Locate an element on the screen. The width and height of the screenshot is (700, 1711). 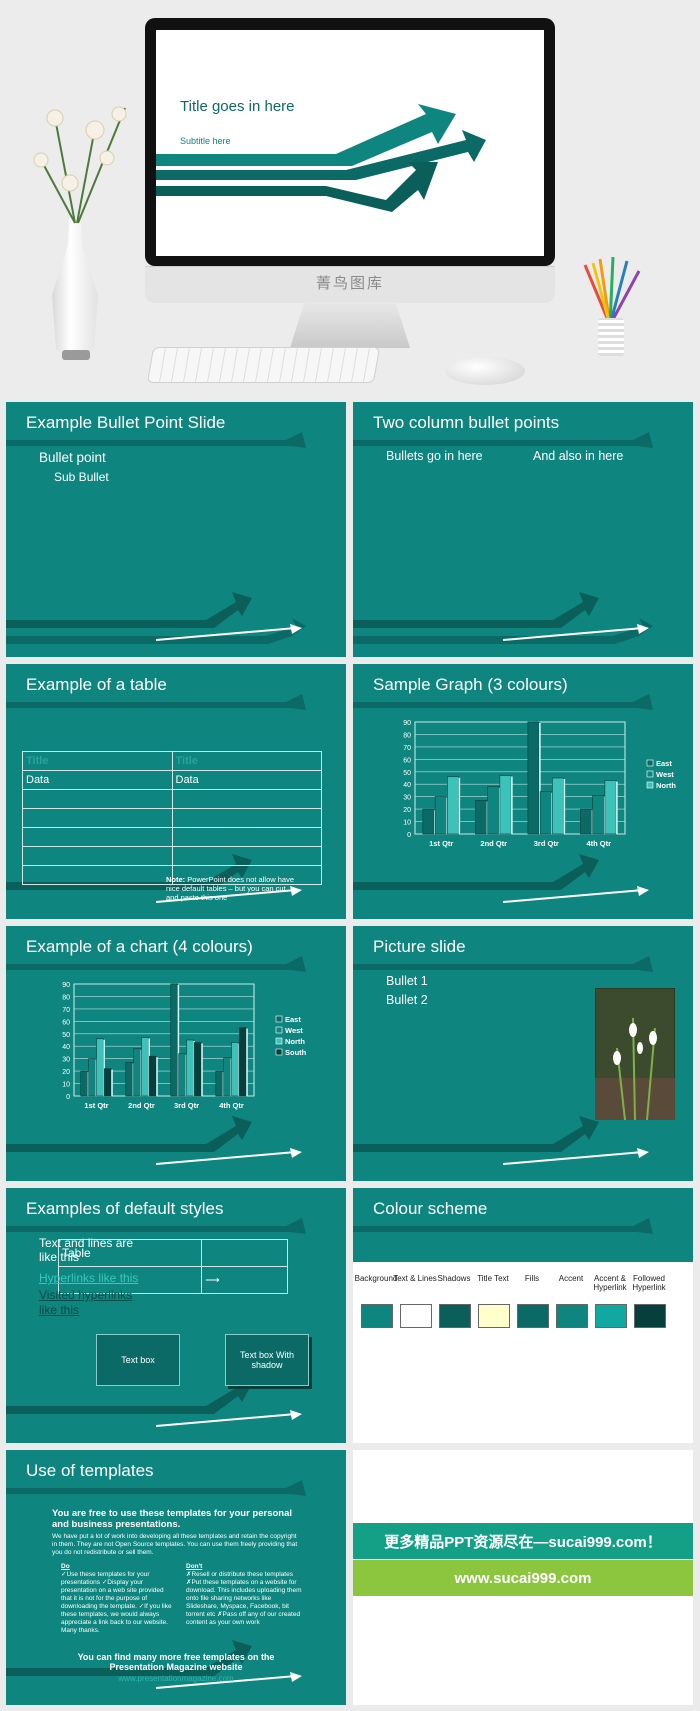
y-tick-label: 50 is located at coordinates (66, 1035).